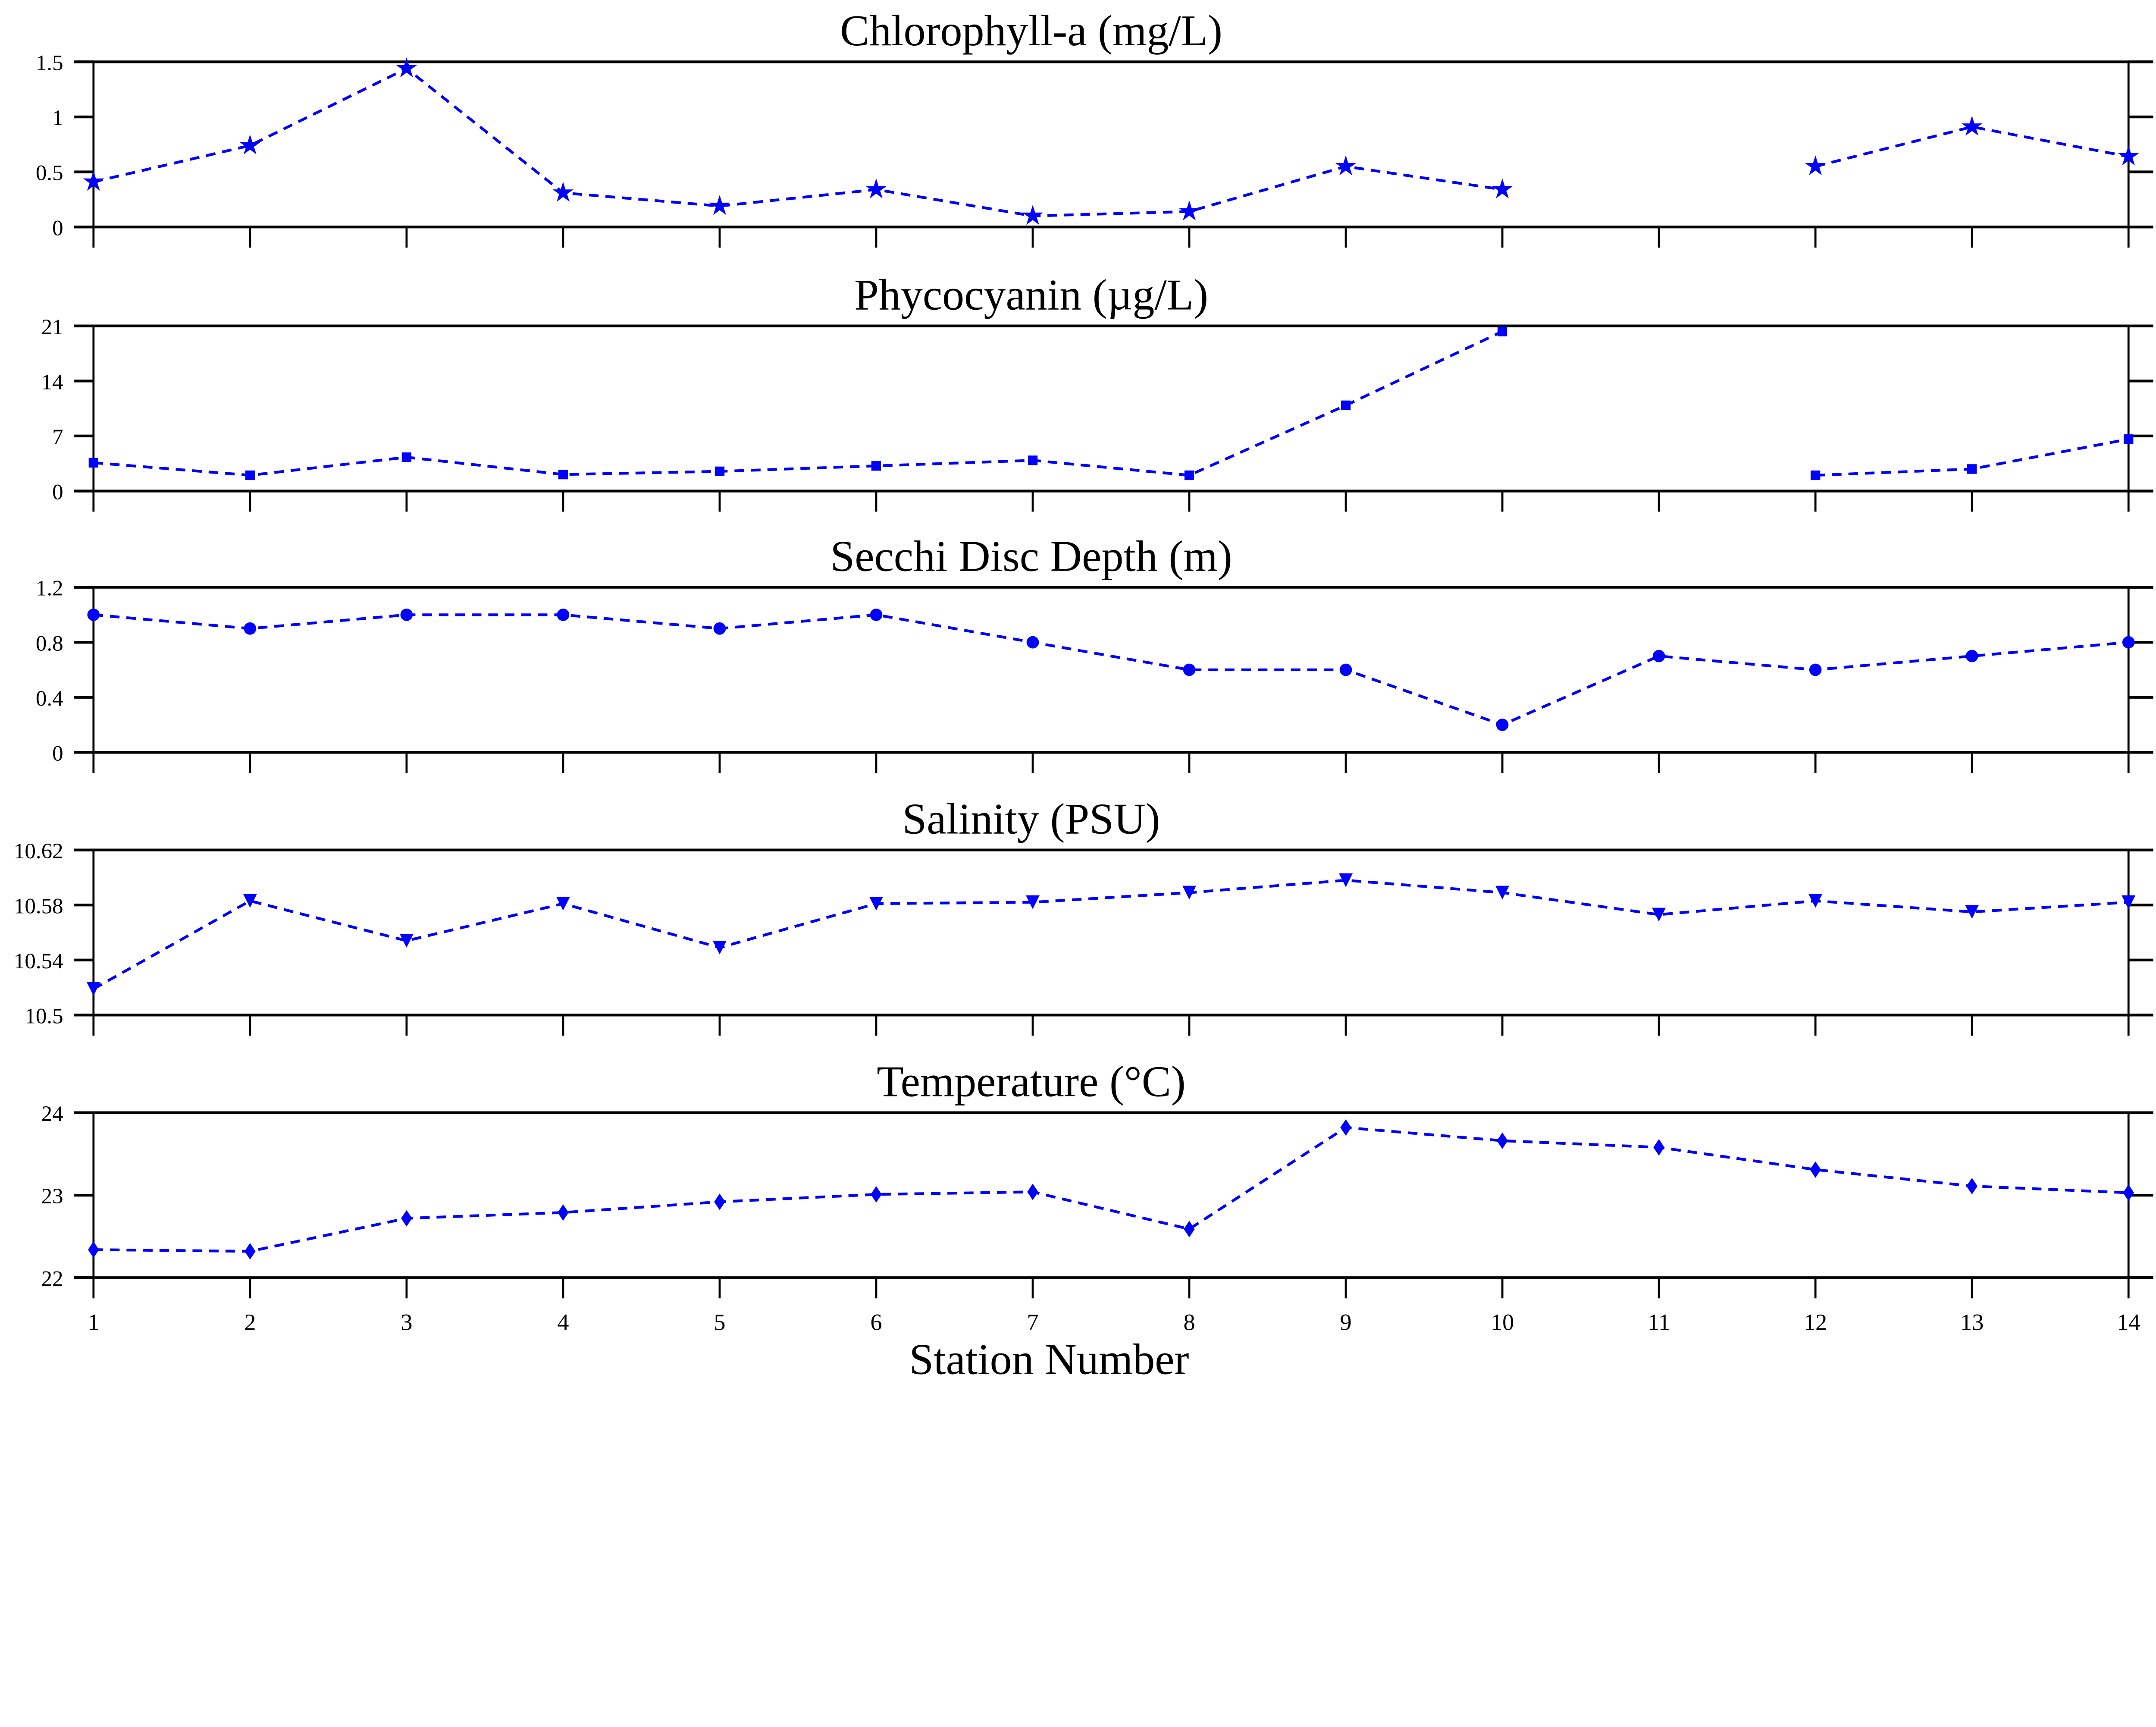 This screenshot has height=1727, width=2156. I want to click on y-tick-label: 10.54, so click(38, 961).